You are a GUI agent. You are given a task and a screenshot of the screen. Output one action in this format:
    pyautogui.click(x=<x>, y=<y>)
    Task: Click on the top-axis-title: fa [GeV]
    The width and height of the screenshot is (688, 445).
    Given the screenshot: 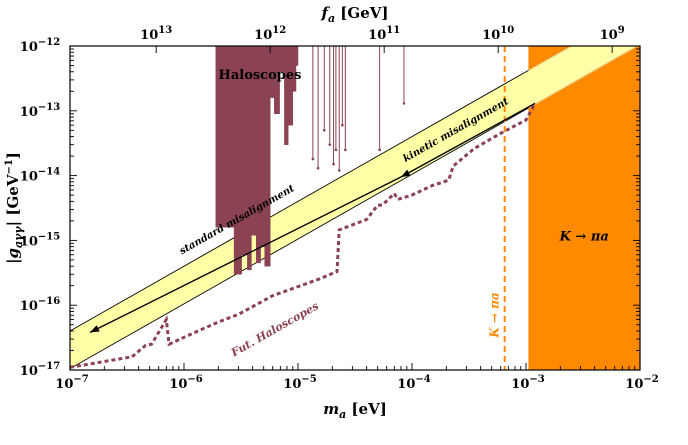 What is the action you would take?
    pyautogui.click(x=354, y=14)
    